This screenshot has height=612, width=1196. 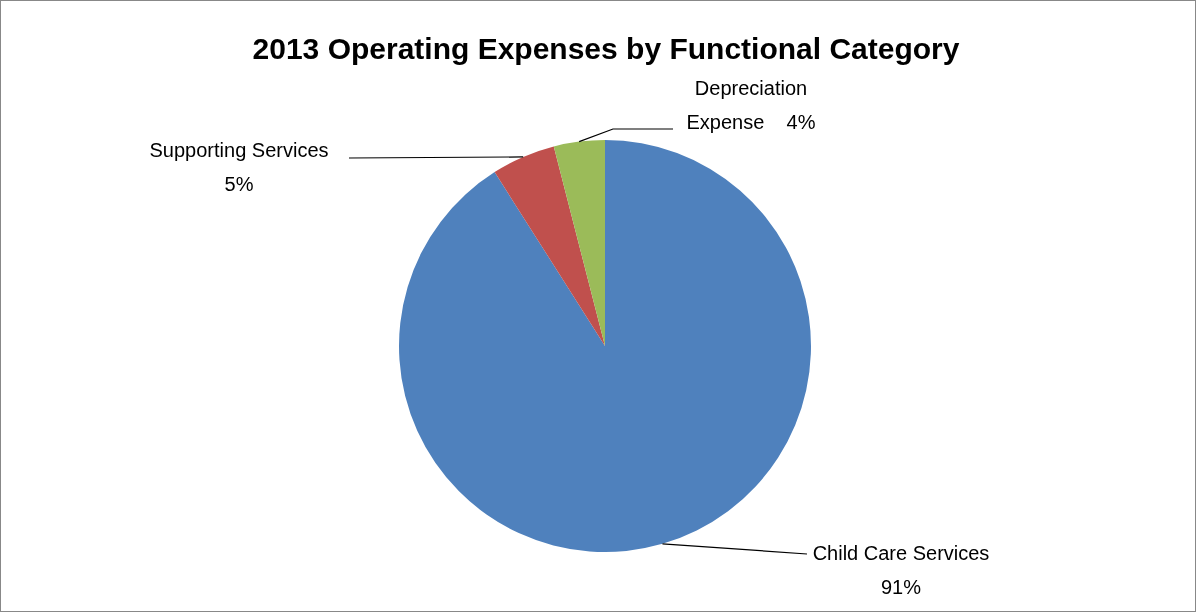 I want to click on chart-title: 2013 Operating Expenses by Functional Category, so click(x=606, y=49).